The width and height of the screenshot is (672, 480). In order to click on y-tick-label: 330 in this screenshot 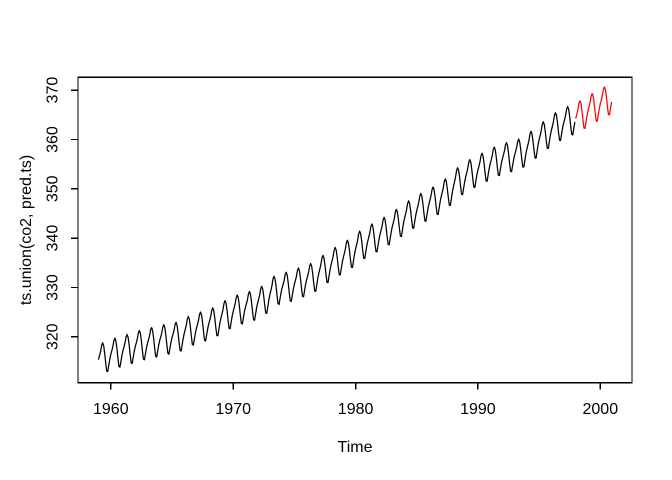, I will do `click(53, 287)`.